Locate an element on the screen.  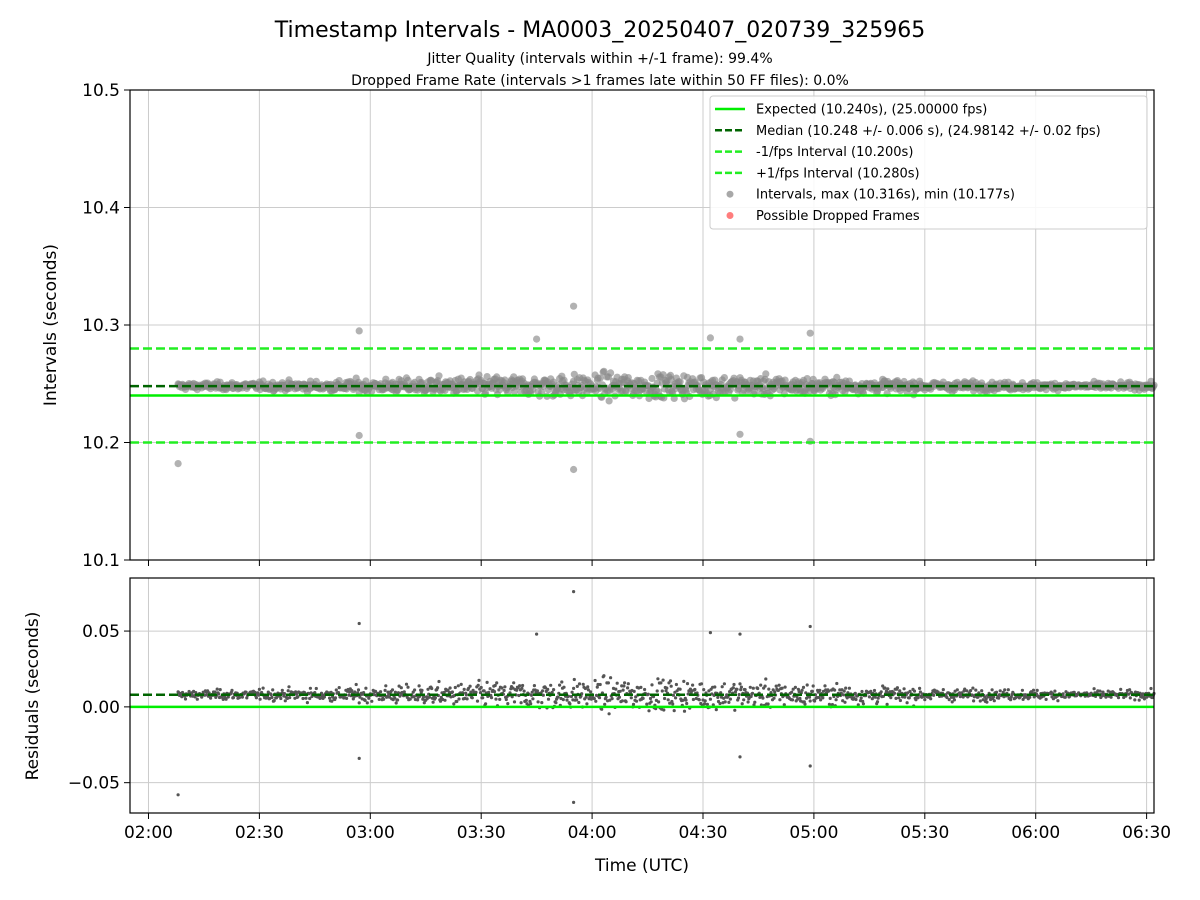
x-tick-label: 05:30 is located at coordinates (924, 833).